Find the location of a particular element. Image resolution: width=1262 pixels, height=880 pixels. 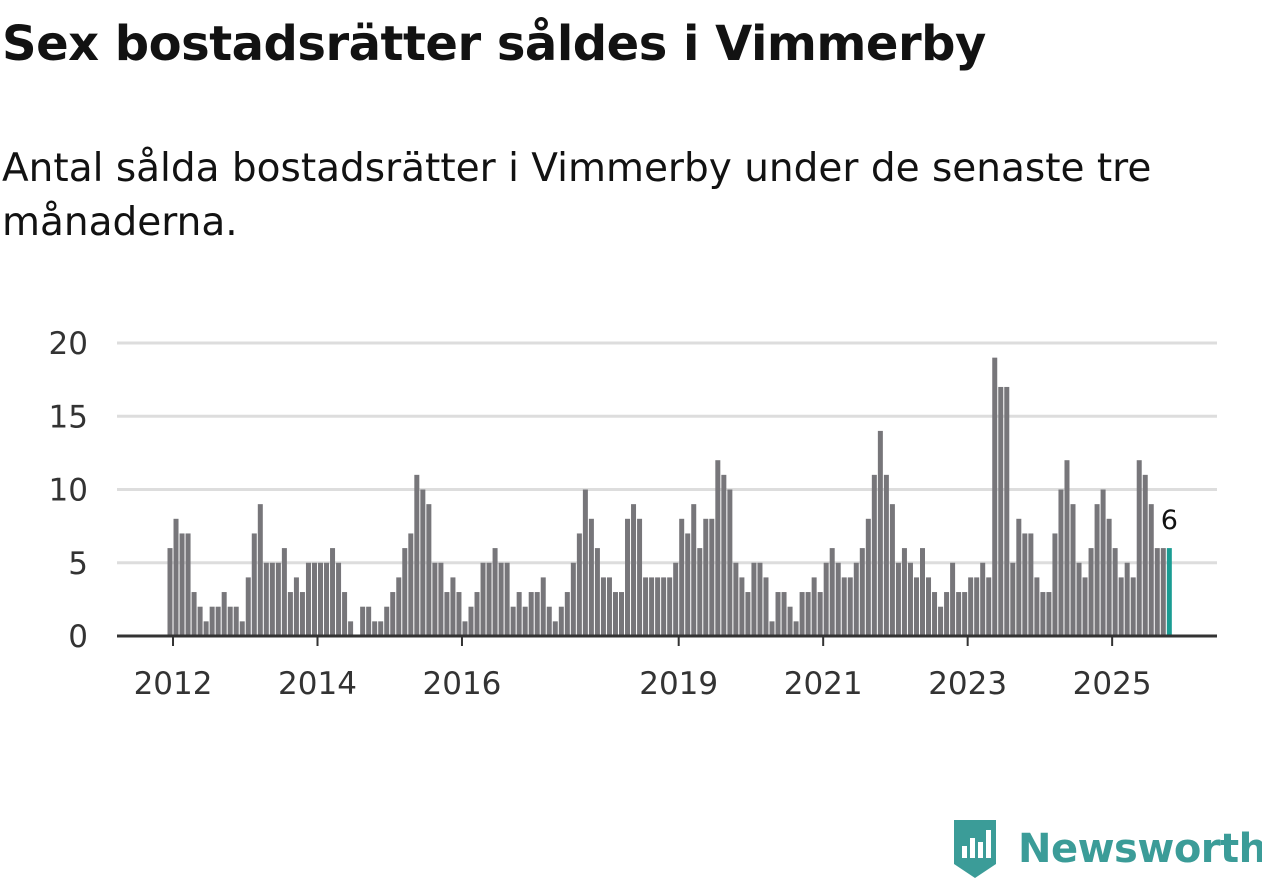

newsworthy-logo-icon is located at coordinates (975, 849).